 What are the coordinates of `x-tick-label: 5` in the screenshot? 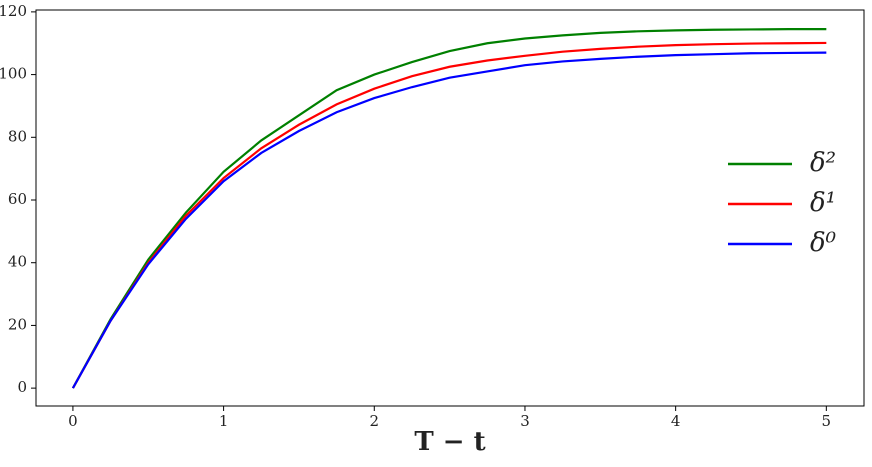 It's located at (827, 421).